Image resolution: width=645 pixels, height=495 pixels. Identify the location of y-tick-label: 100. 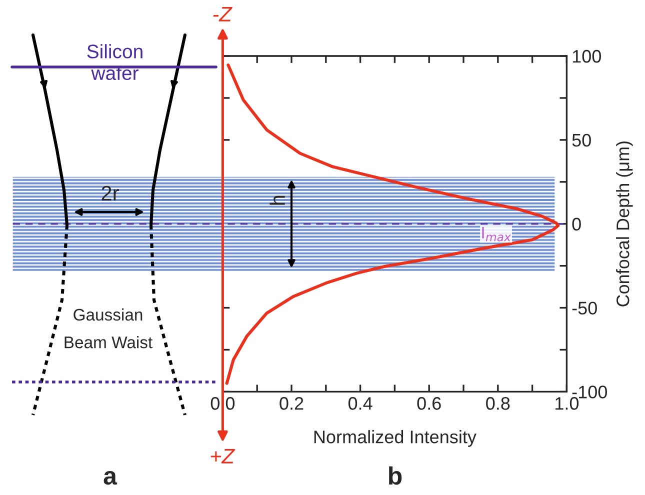
(586, 56).